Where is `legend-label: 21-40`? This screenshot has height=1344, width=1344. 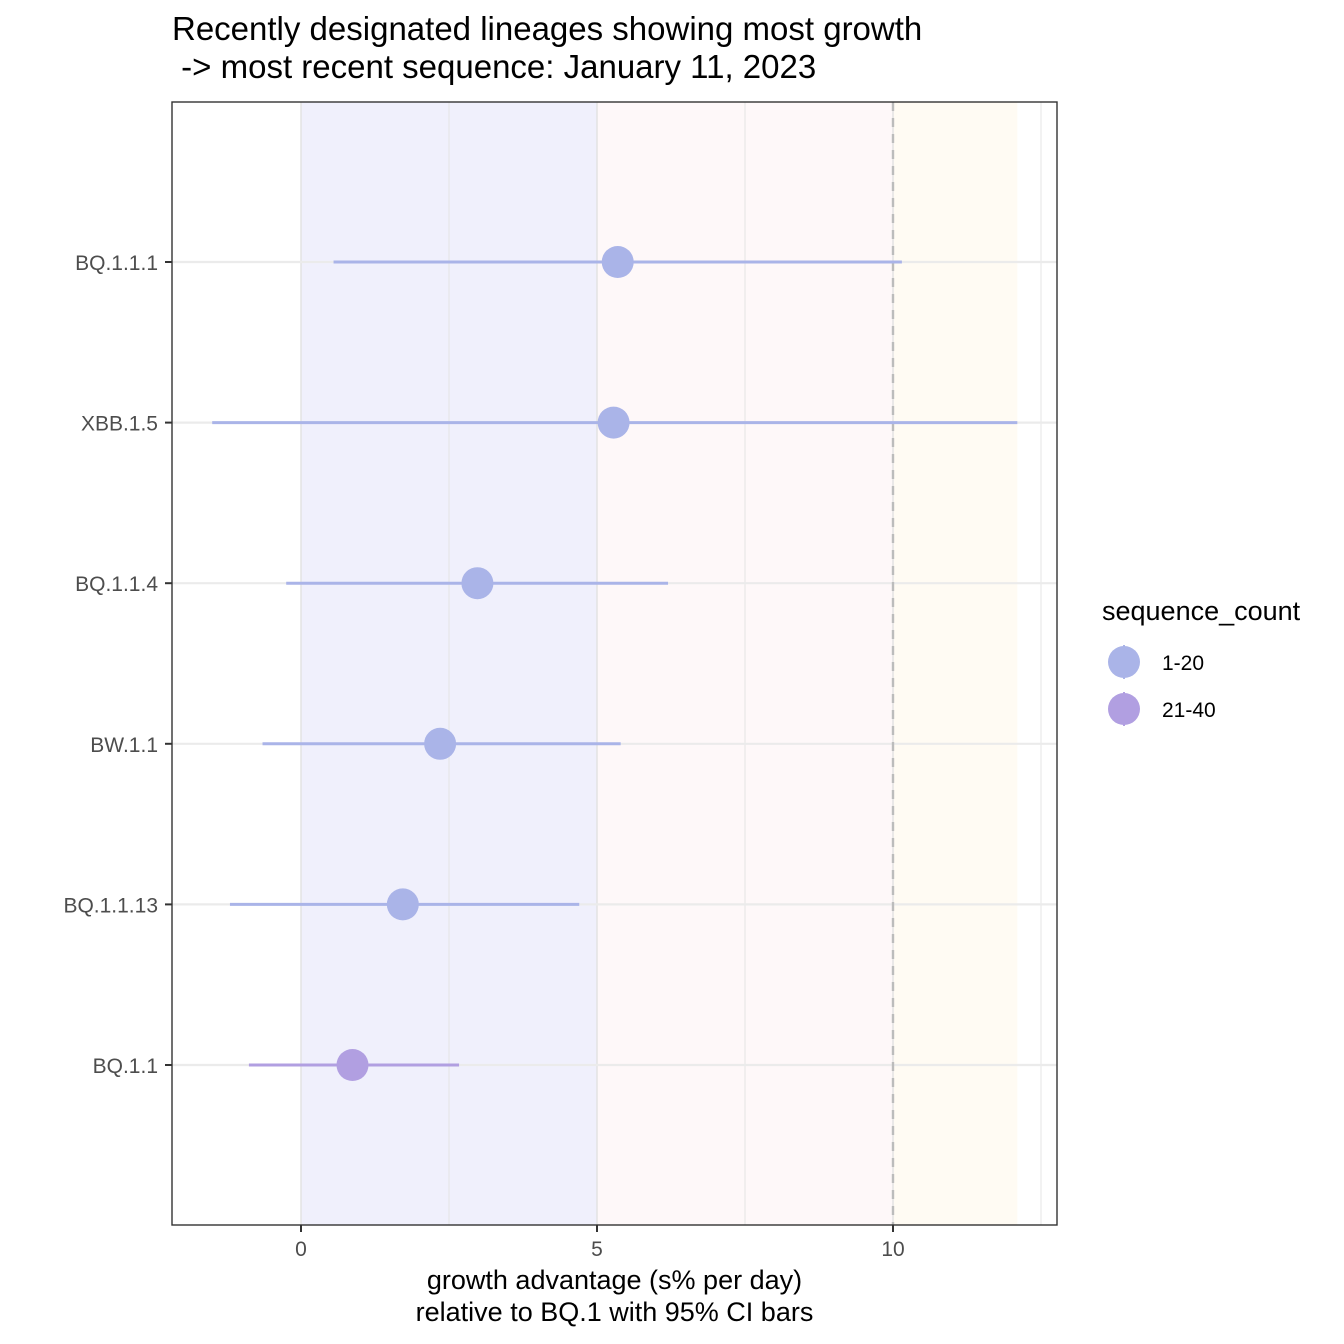
legend-label: 21-40 is located at coordinates (1189, 710).